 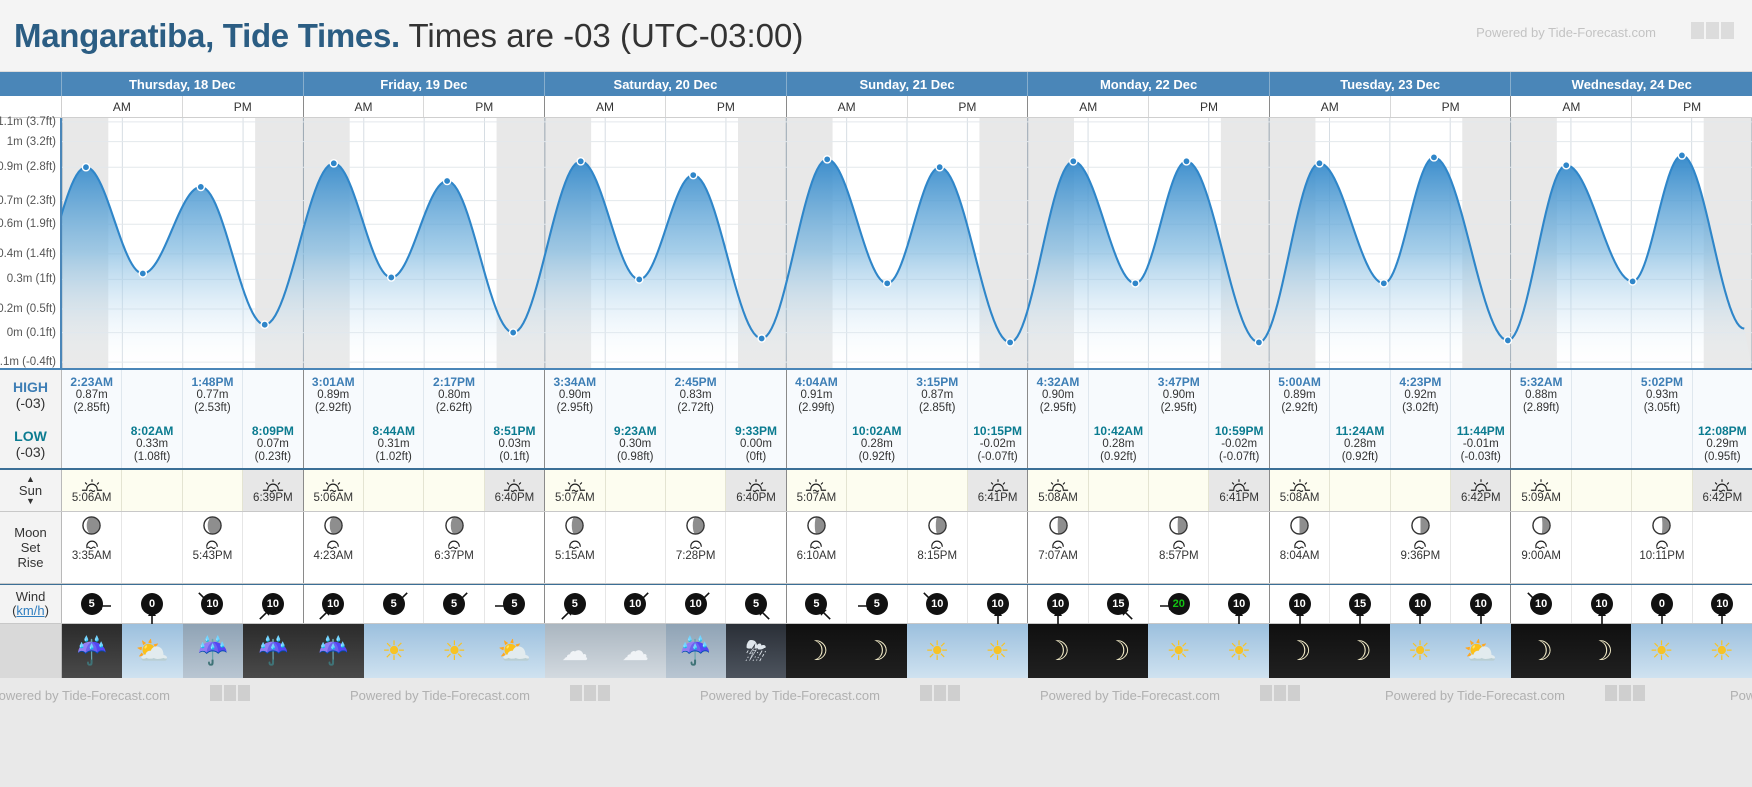 What do you see at coordinates (514, 430) in the screenshot?
I see `tide-time: 8:51PM` at bounding box center [514, 430].